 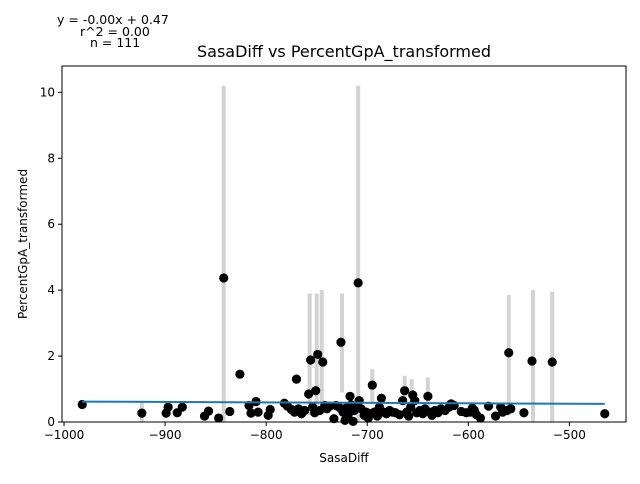 I want to click on x-tick-label-5: −500, so click(x=569, y=435).